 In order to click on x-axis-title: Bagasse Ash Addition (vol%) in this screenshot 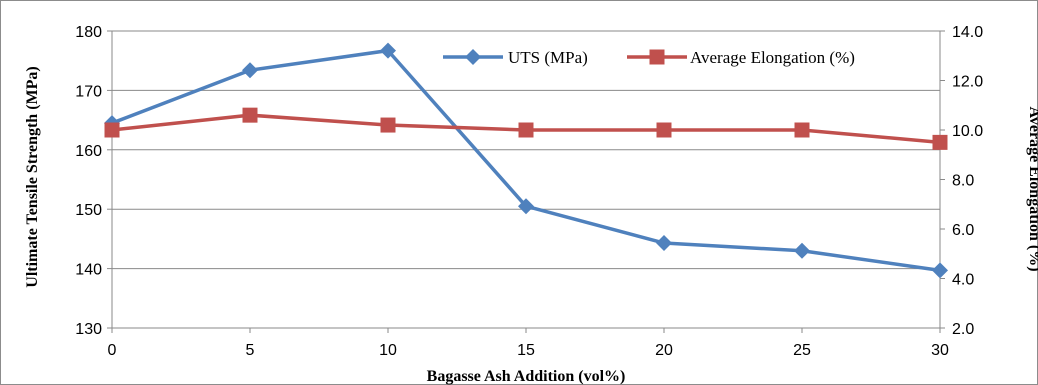, I will do `click(526, 376)`.